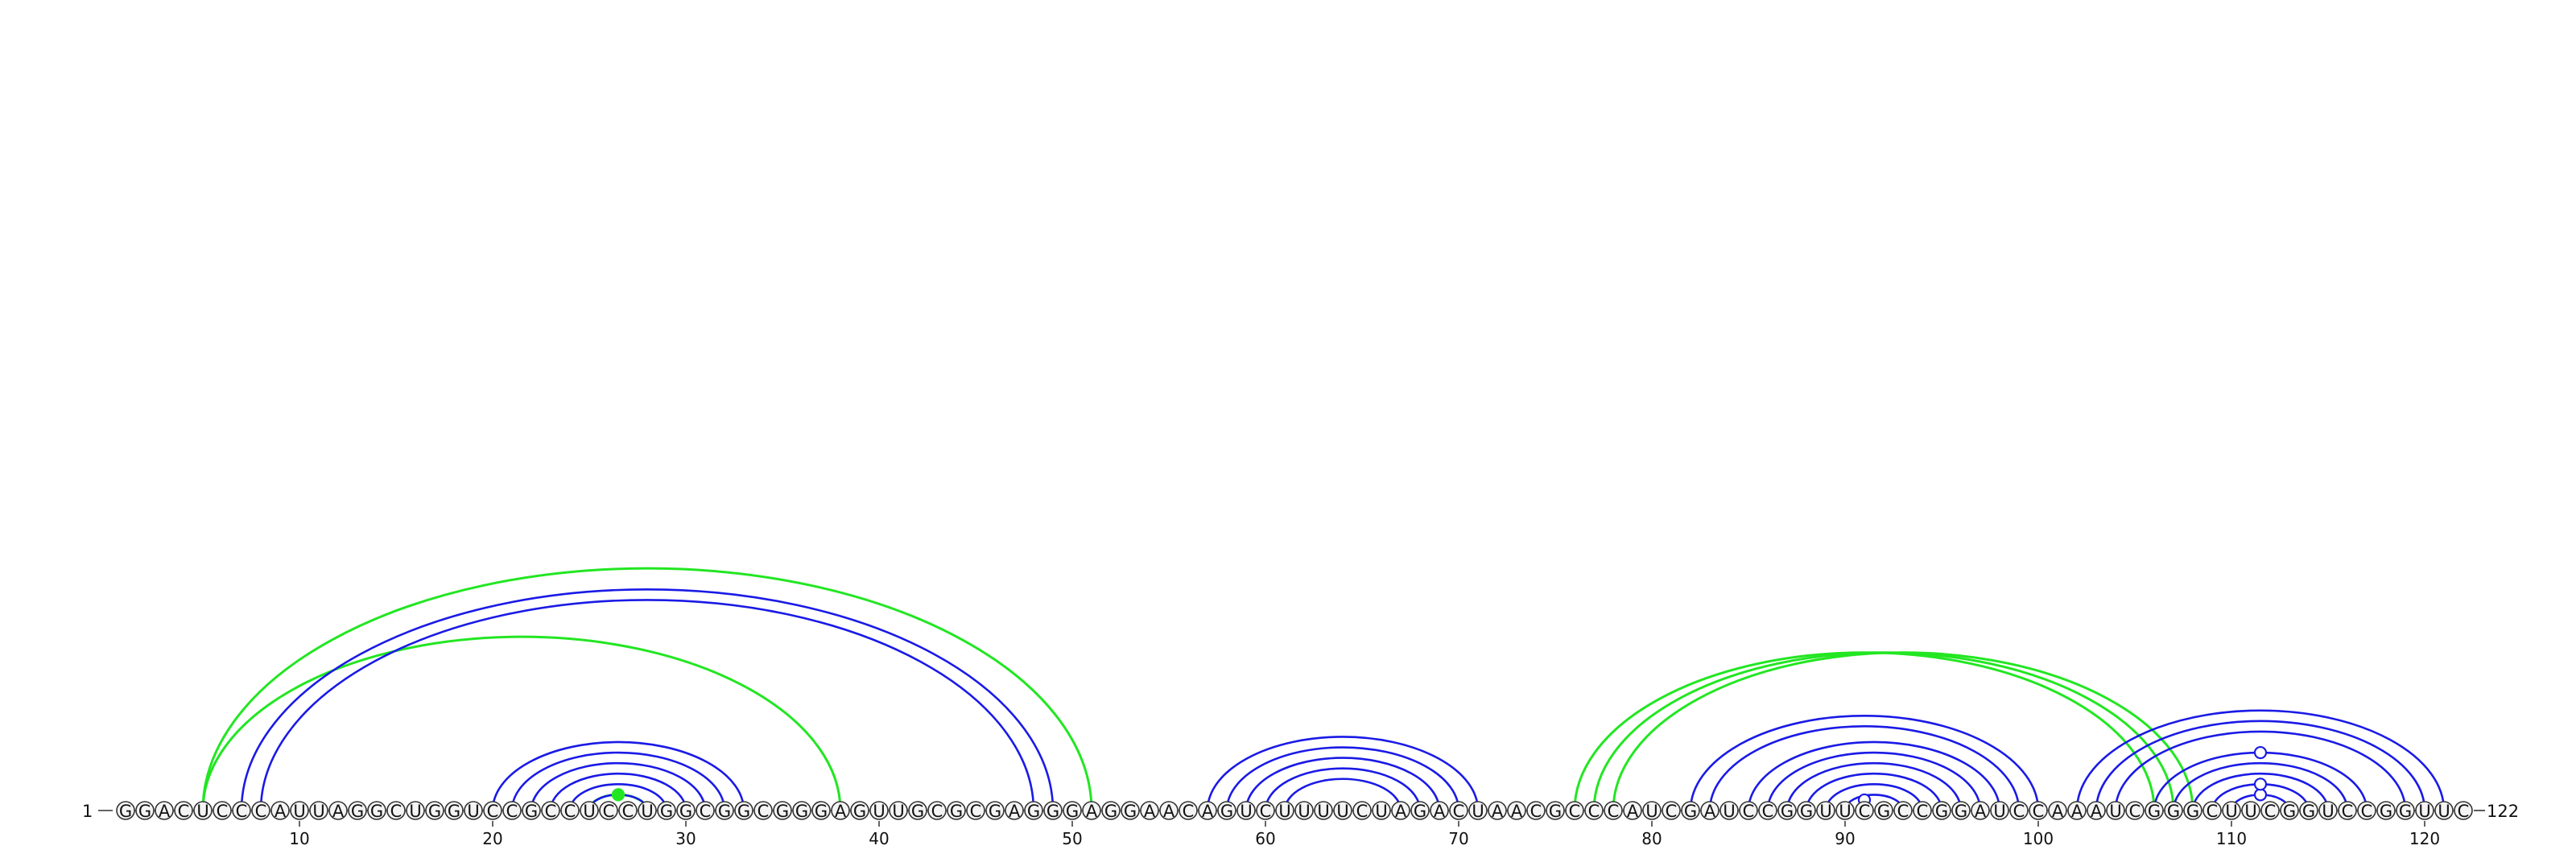  I want to click on tick-label: 20, so click(492, 838).